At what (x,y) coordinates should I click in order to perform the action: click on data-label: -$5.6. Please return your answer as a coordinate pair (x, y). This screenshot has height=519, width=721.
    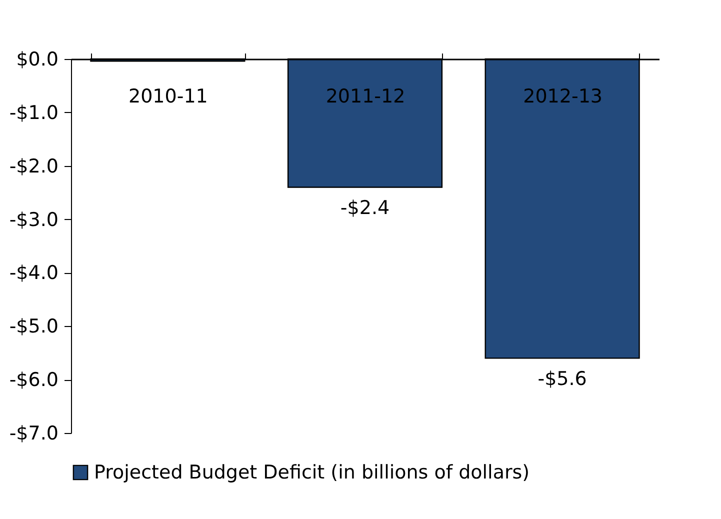
    Looking at the image, I should click on (562, 379).